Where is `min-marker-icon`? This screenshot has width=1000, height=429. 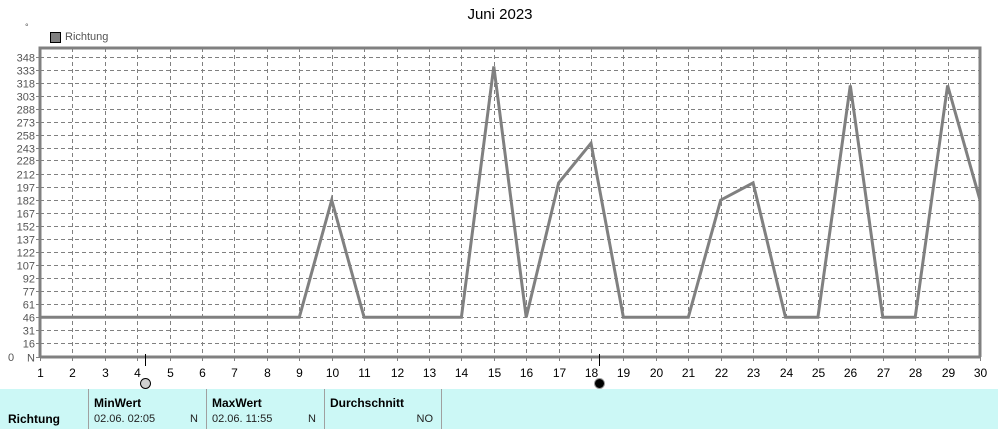 min-marker-icon is located at coordinates (145, 383).